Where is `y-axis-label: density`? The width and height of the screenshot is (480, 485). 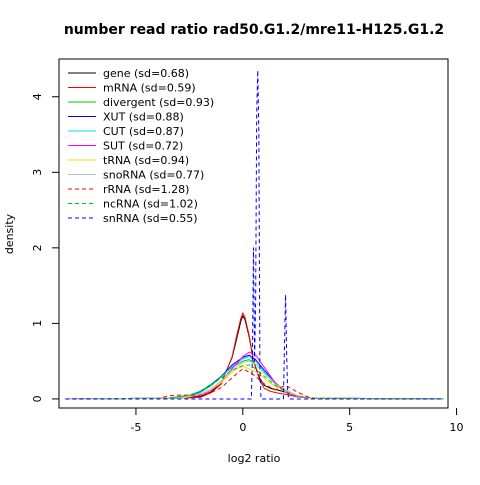
y-axis-label: density is located at coordinates (9, 233).